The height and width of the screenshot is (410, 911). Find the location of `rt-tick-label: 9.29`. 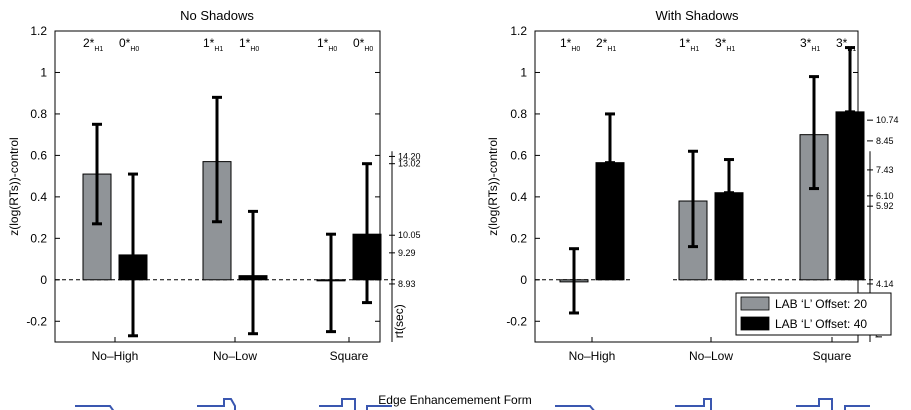

rt-tick-label: 9.29 is located at coordinates (407, 253).